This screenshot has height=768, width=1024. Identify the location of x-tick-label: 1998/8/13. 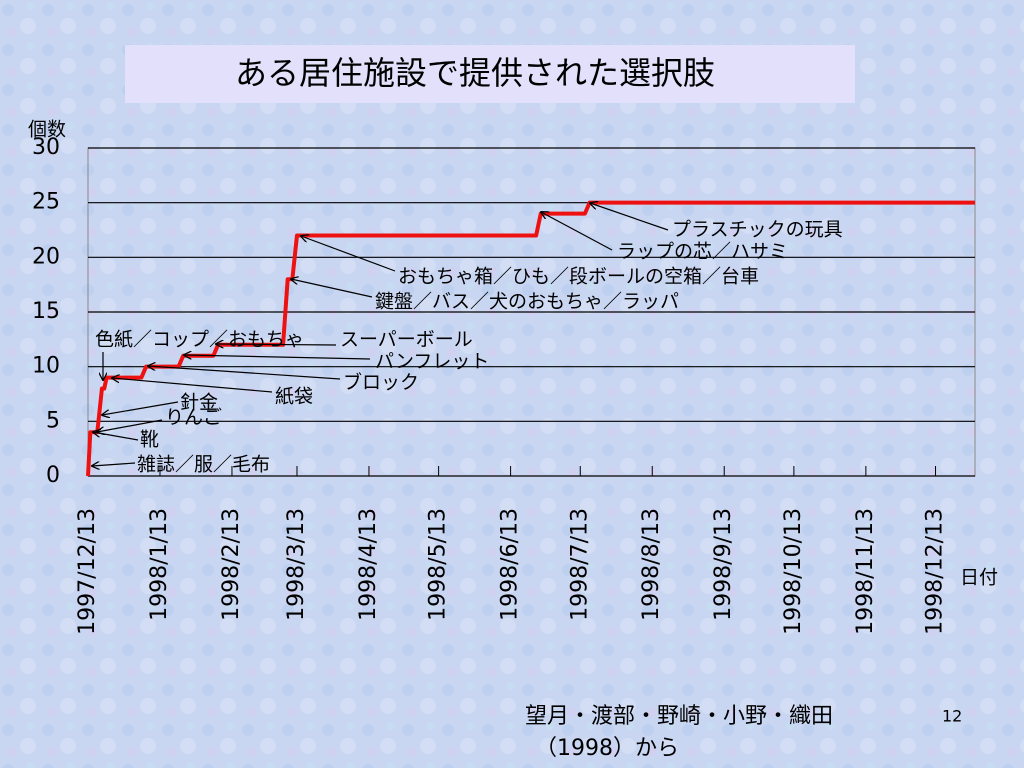
(651, 564).